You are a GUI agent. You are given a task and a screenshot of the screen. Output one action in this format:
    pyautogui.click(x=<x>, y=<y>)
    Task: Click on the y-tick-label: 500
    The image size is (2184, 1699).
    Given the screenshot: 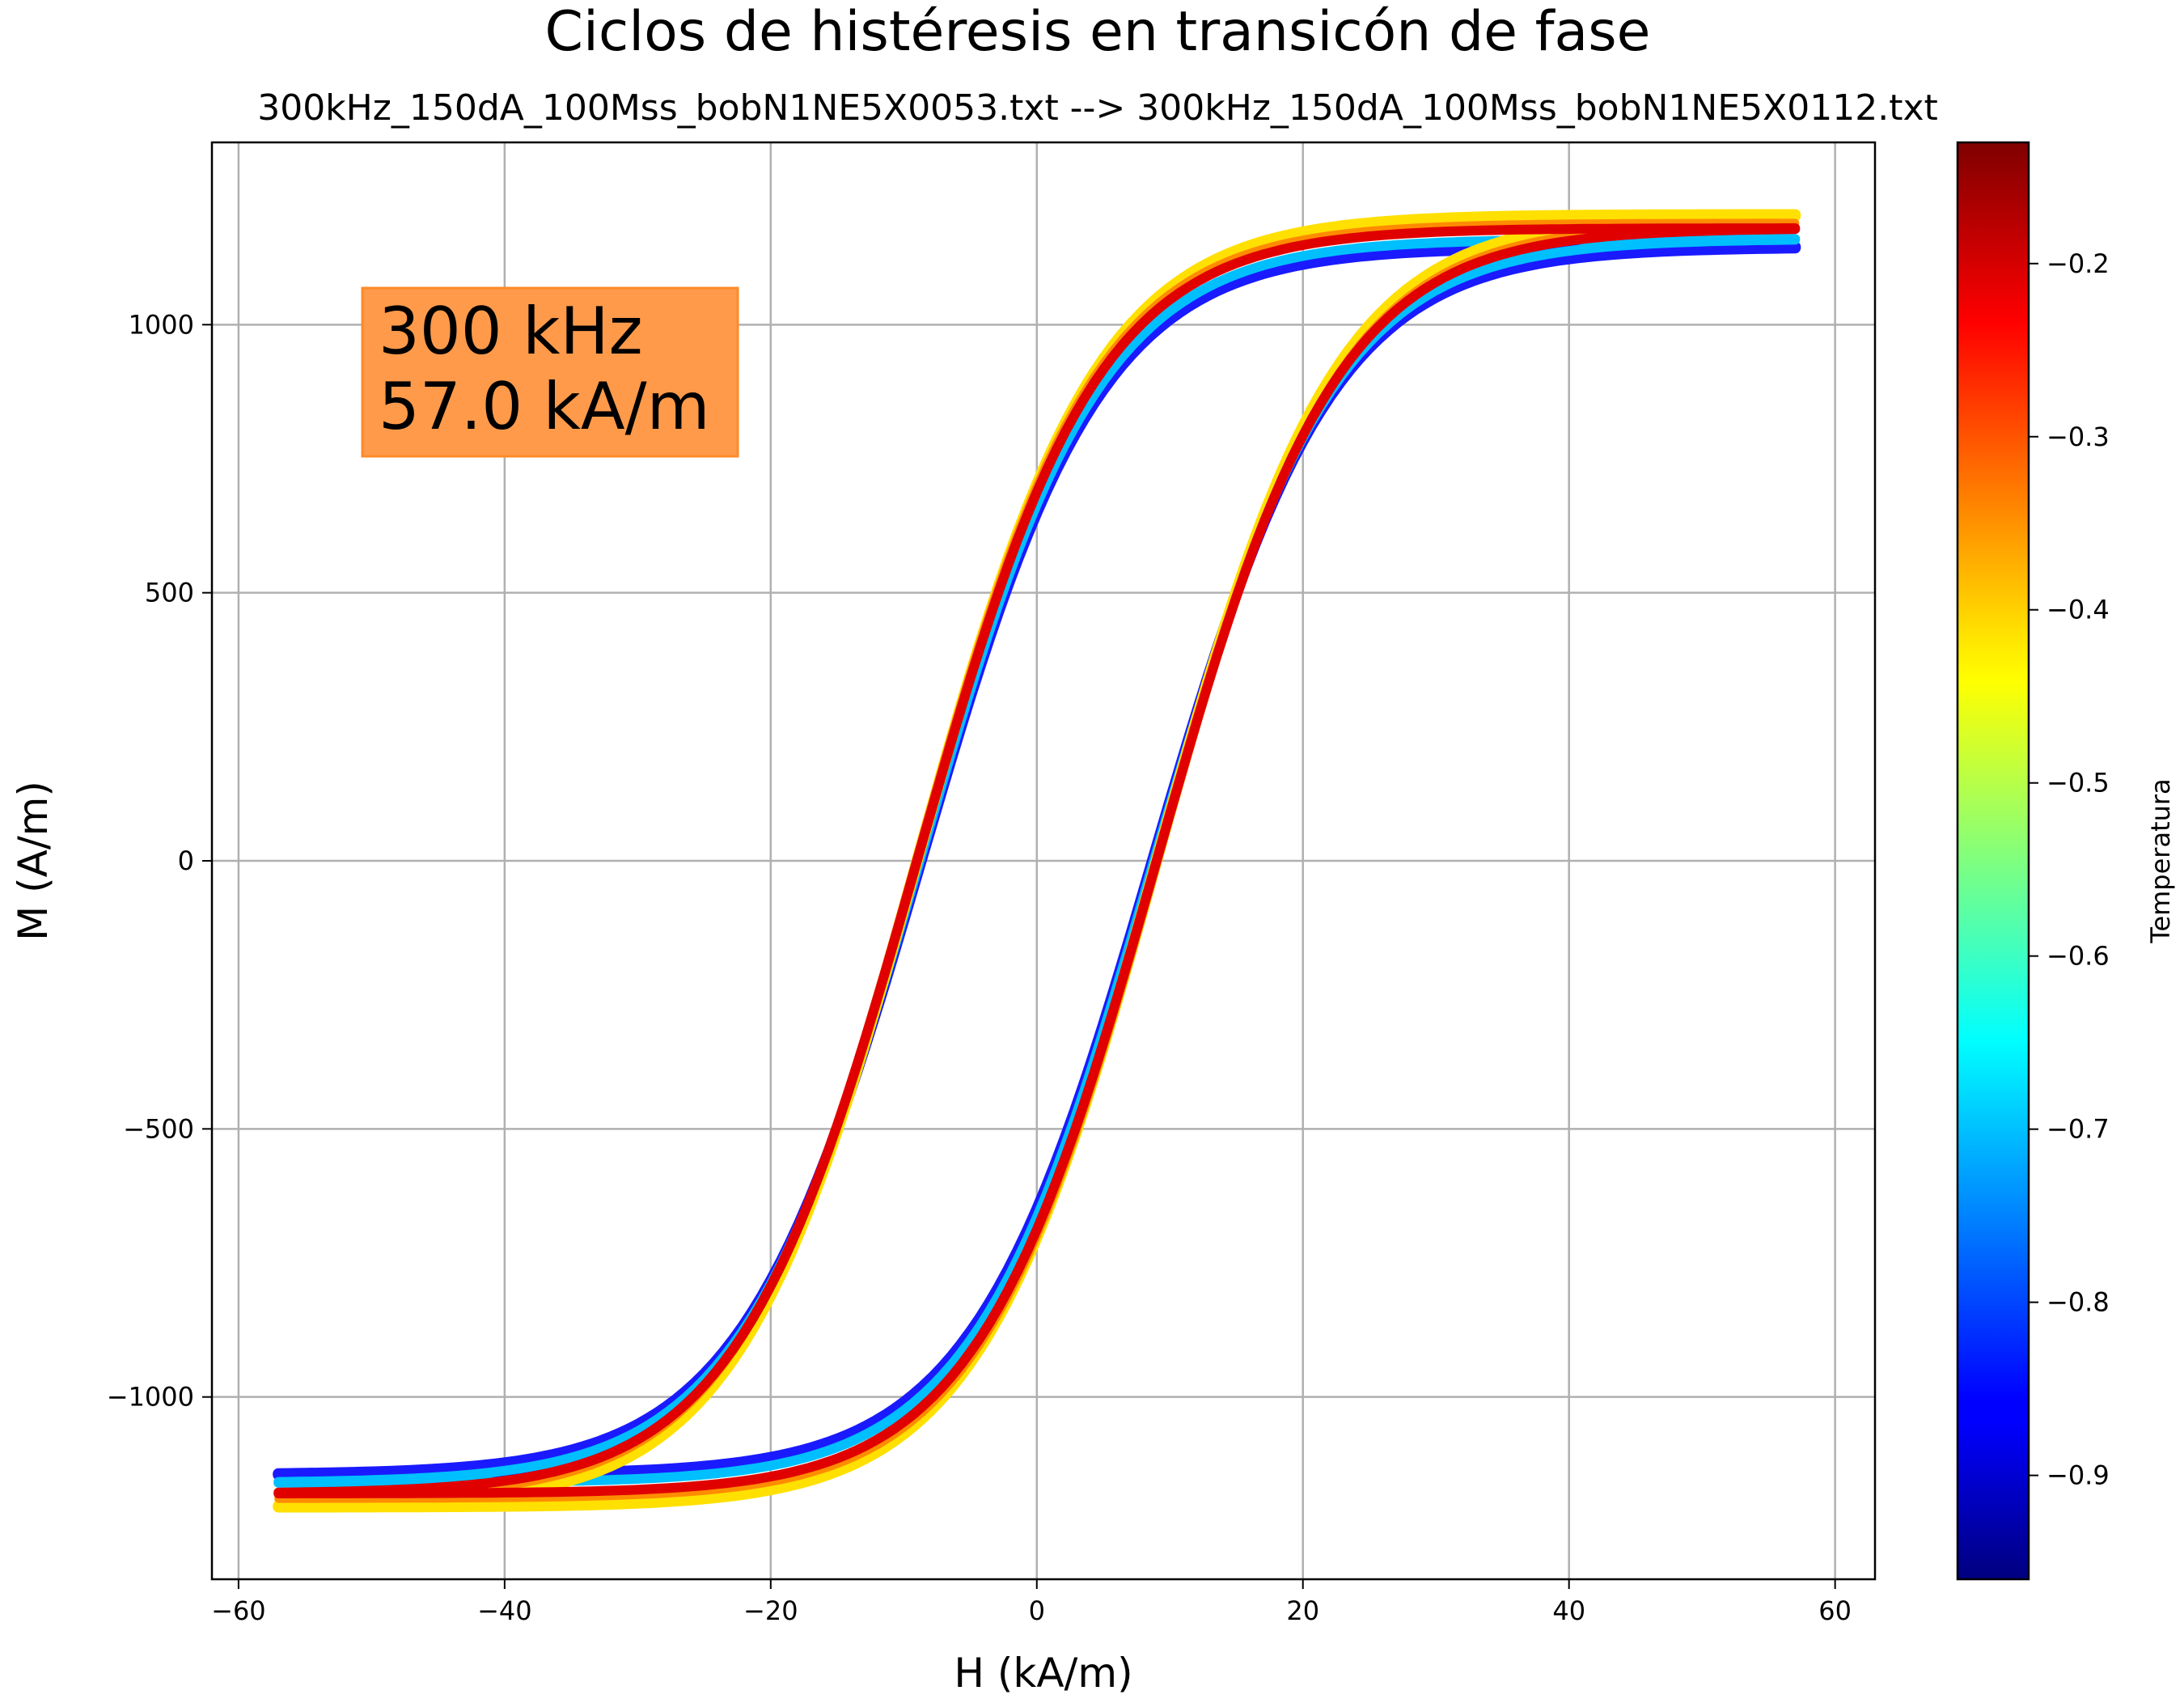 What is the action you would take?
    pyautogui.click(x=169, y=593)
    